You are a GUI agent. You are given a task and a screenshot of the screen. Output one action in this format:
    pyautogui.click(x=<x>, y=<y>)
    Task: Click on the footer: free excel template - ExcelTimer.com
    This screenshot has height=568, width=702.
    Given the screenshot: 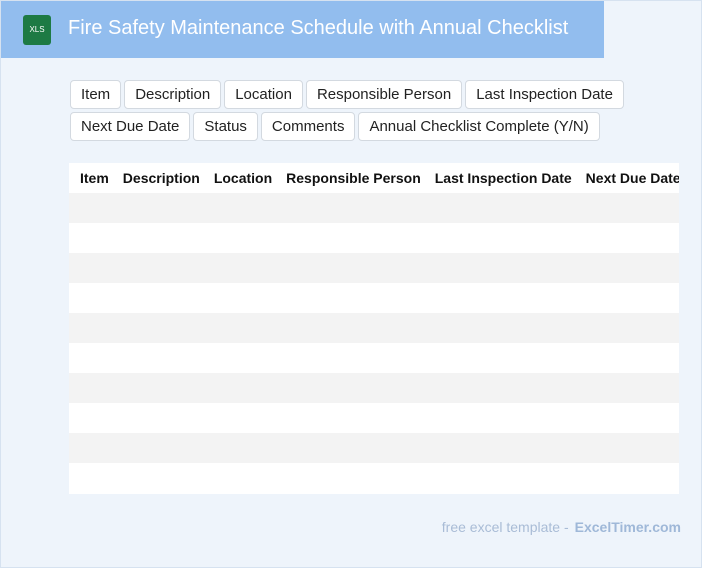 What is the action you would take?
    pyautogui.click(x=561, y=527)
    